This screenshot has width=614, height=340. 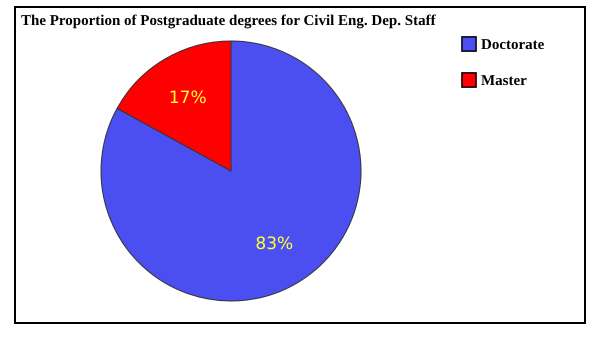 What do you see at coordinates (229, 21) in the screenshot?
I see `chart-title: The Proportion of Postgraduate degrees for Civil Eng. Dep. Staff` at bounding box center [229, 21].